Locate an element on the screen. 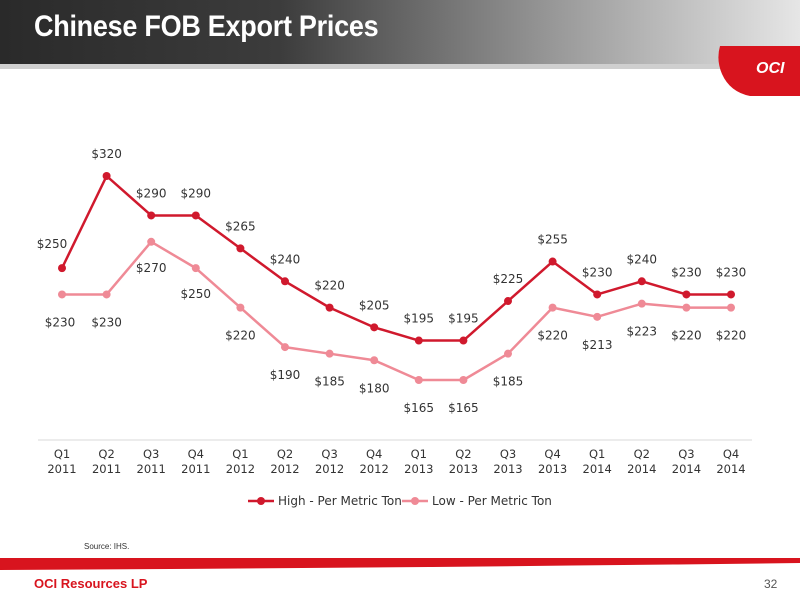 The height and width of the screenshot is (600, 800). oci-logo: OCI is located at coordinates (759, 71).